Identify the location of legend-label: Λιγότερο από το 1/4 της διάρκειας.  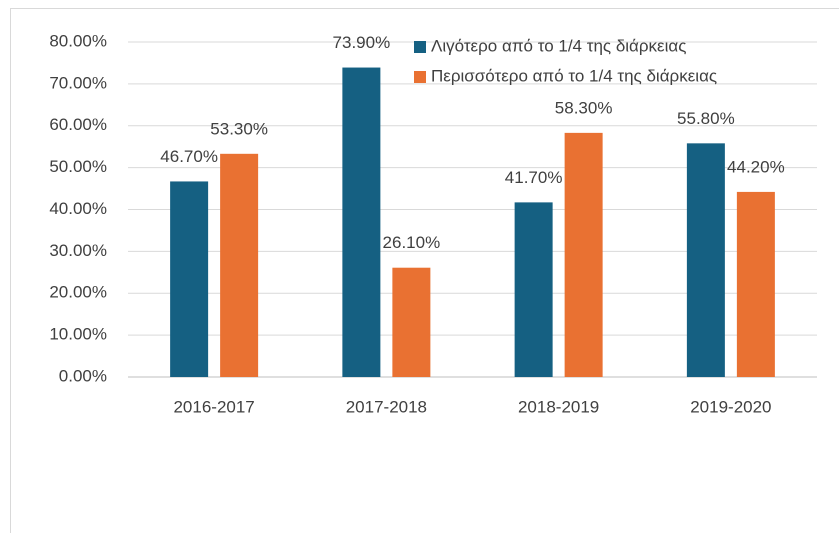
(558, 45).